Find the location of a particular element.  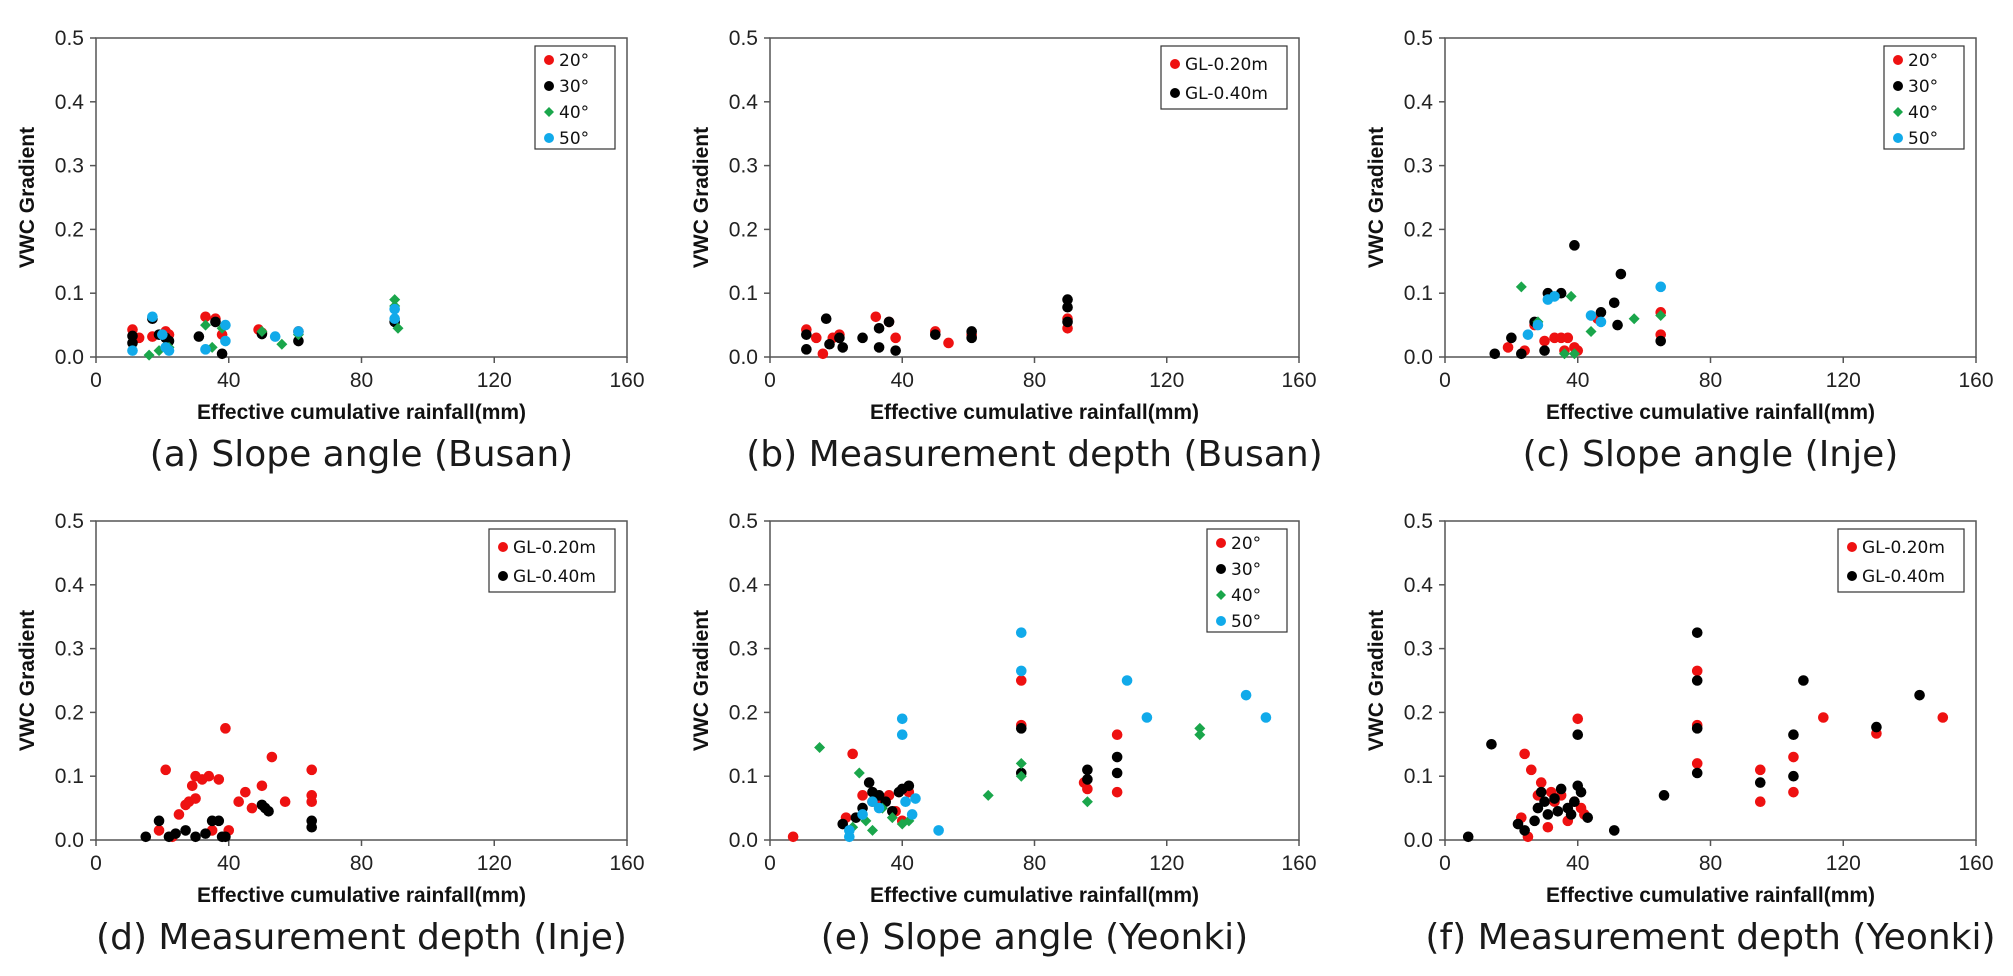

y-tick-label: 0.2 is located at coordinates (1418, 229).